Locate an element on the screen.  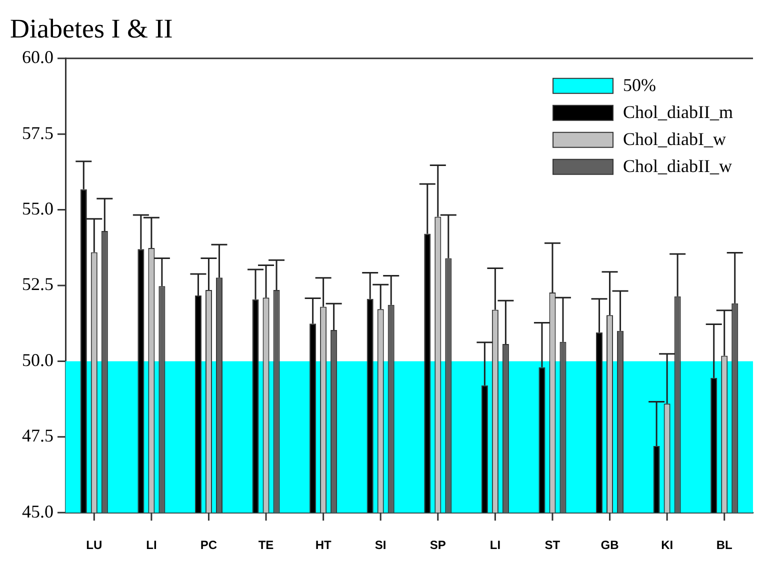
y-tick-label: 45.0 is located at coordinates (38, 511).